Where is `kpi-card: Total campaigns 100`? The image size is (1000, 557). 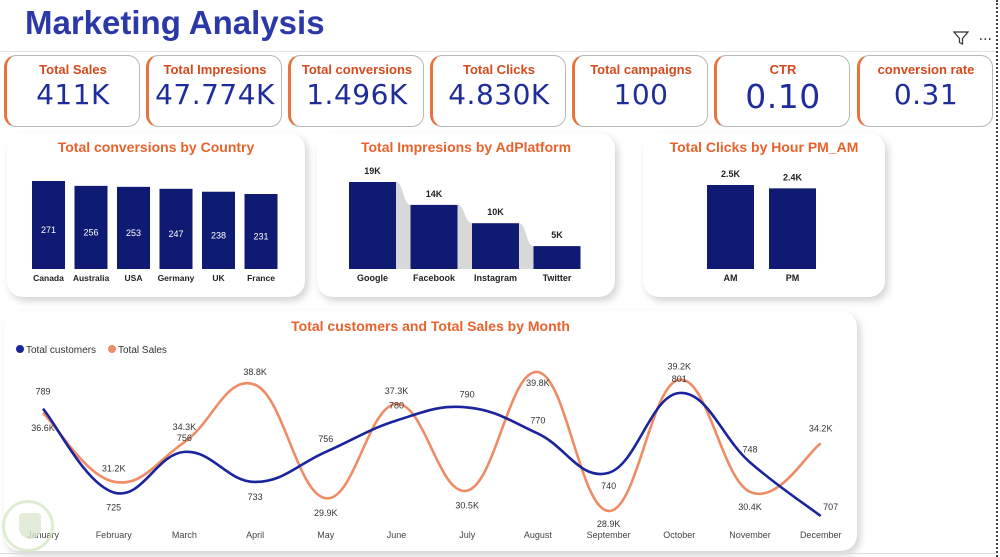
kpi-card: Total campaigns 100 is located at coordinates (640, 91).